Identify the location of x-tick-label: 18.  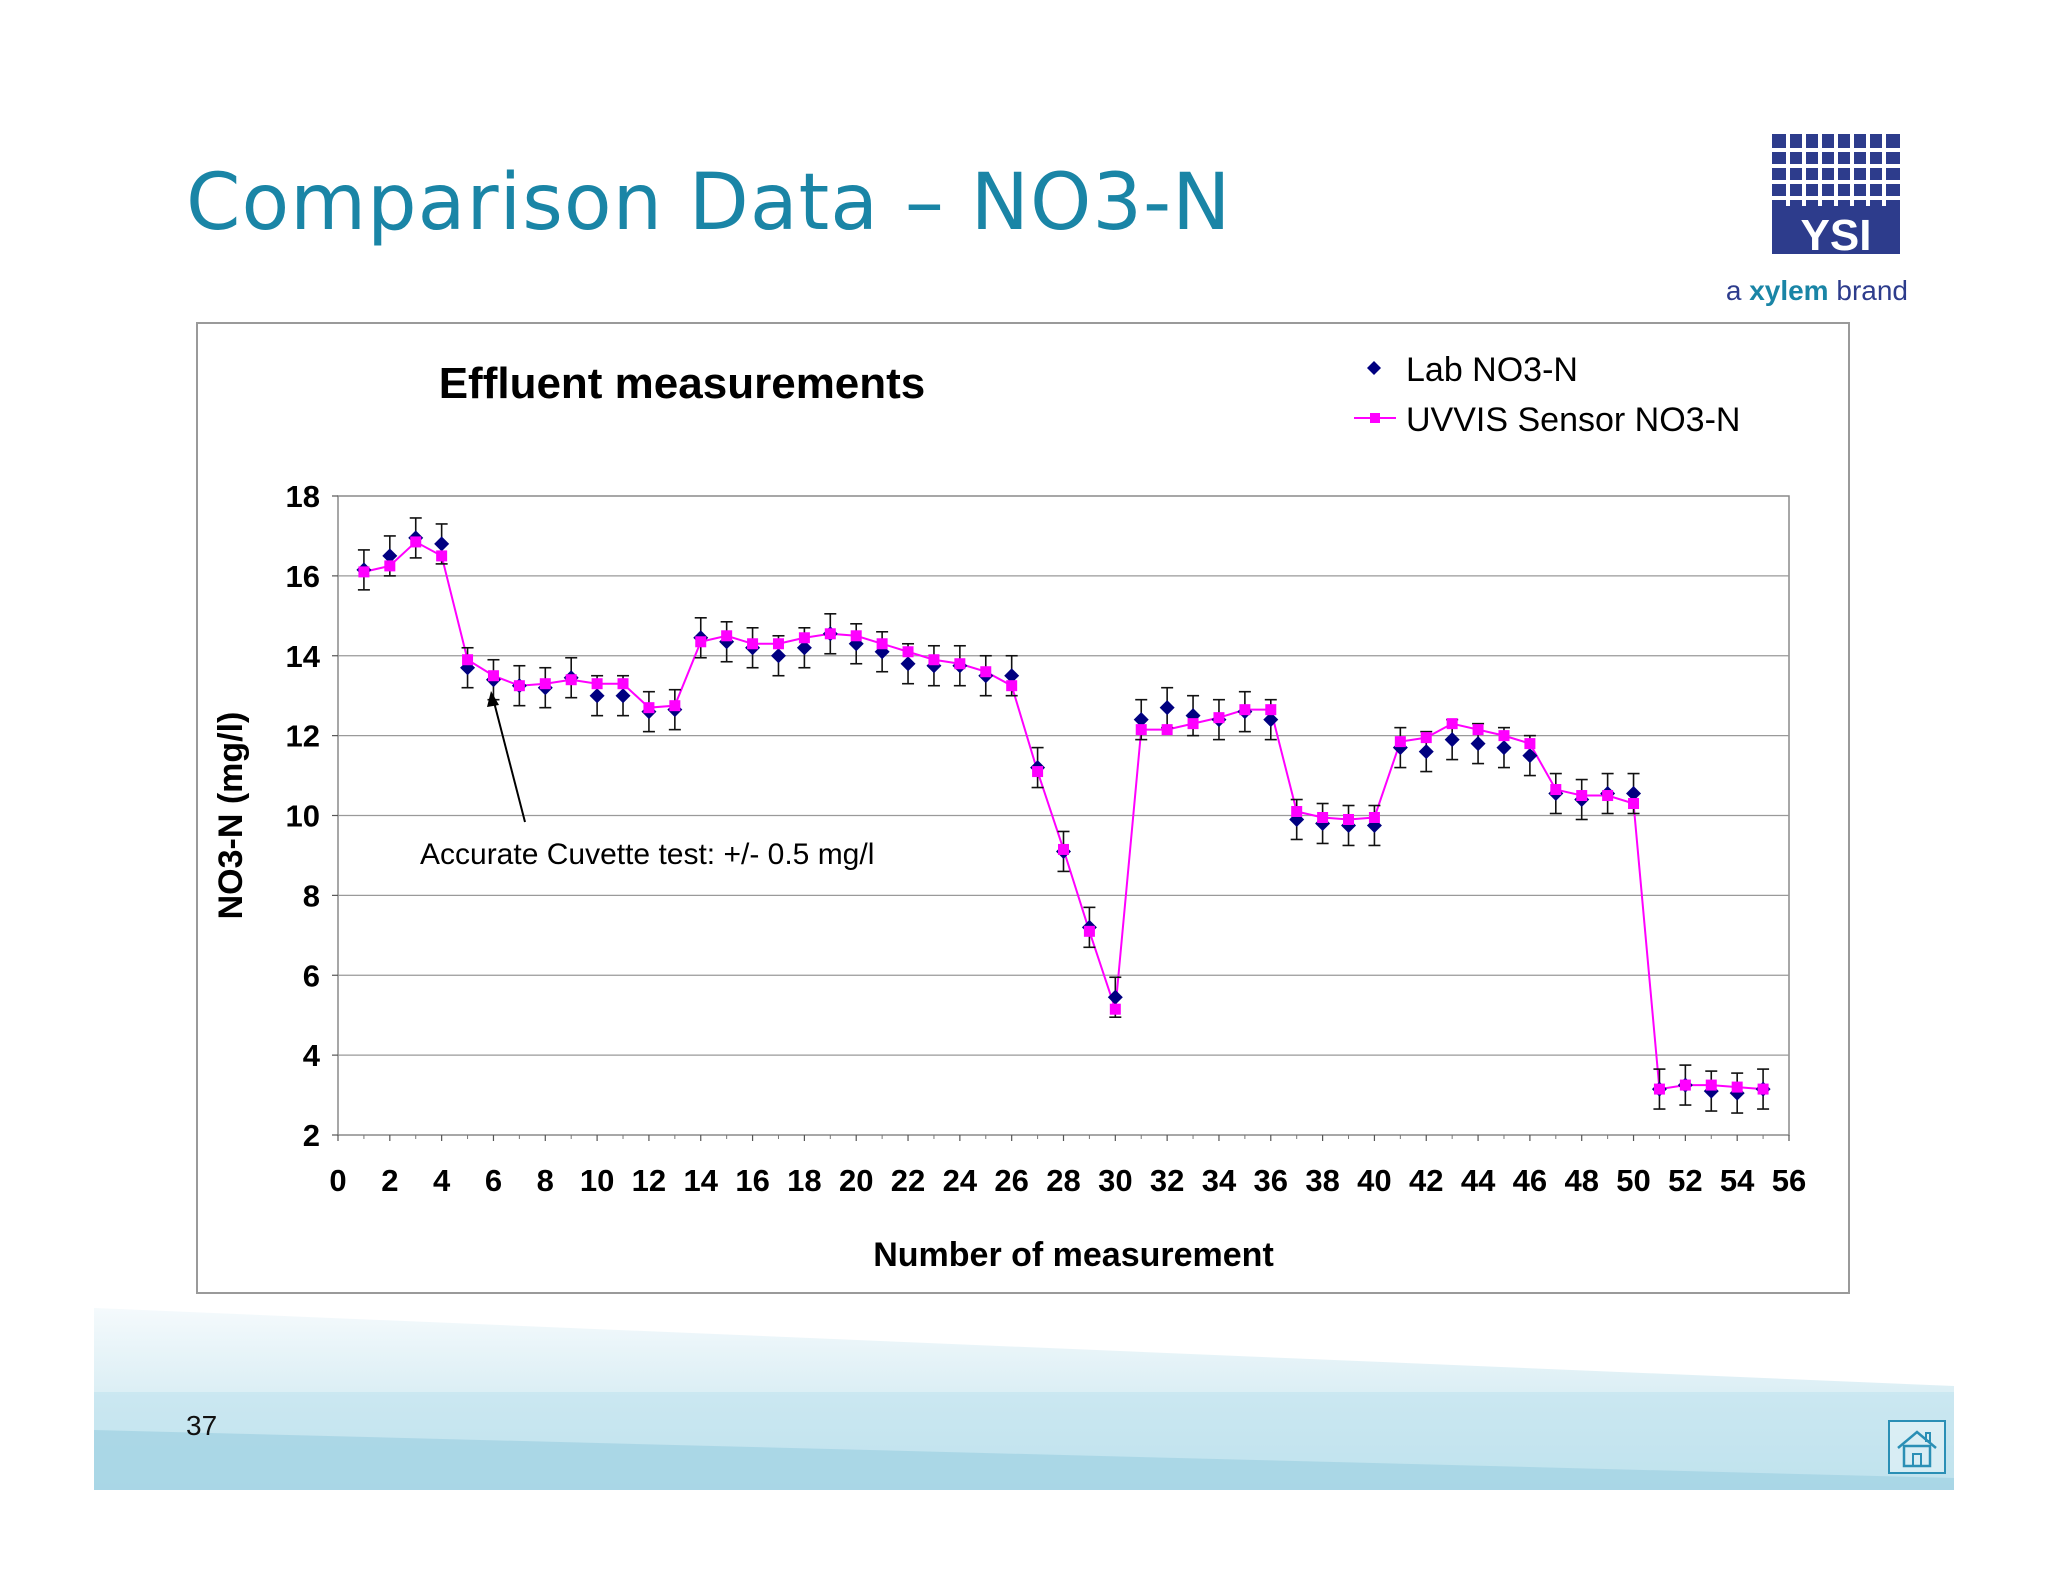
(804, 1180).